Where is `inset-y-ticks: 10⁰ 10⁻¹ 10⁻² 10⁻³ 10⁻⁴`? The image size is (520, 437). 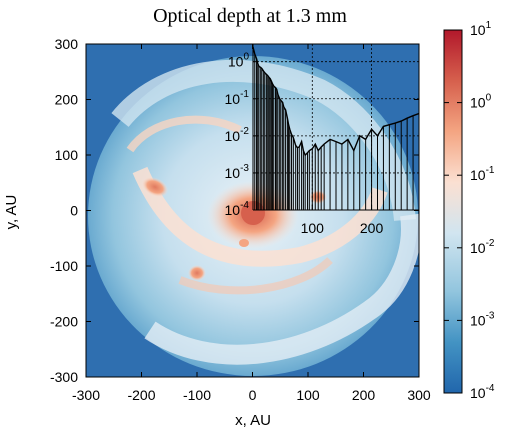
inset-y-ticks: 10⁰ 10⁻¹ 10⁻² 10⁻³ 10⁻⁴ is located at coordinates (241, 135).